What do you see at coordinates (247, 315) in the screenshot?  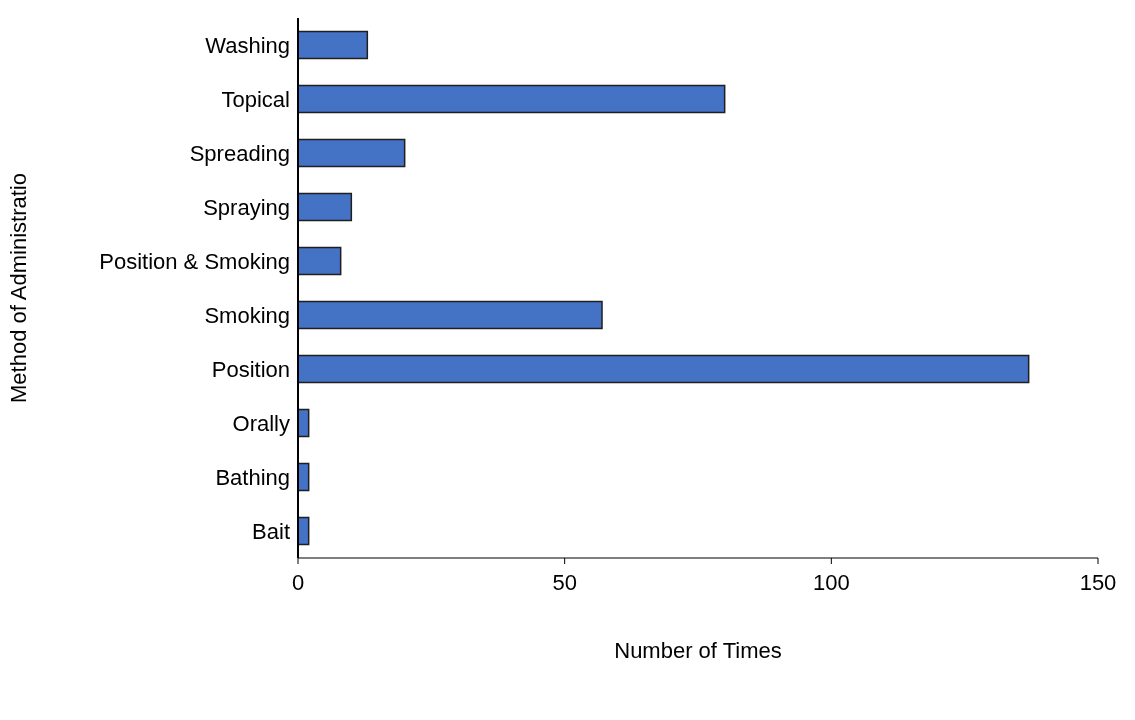 I see `y-tick-label: Smoking` at bounding box center [247, 315].